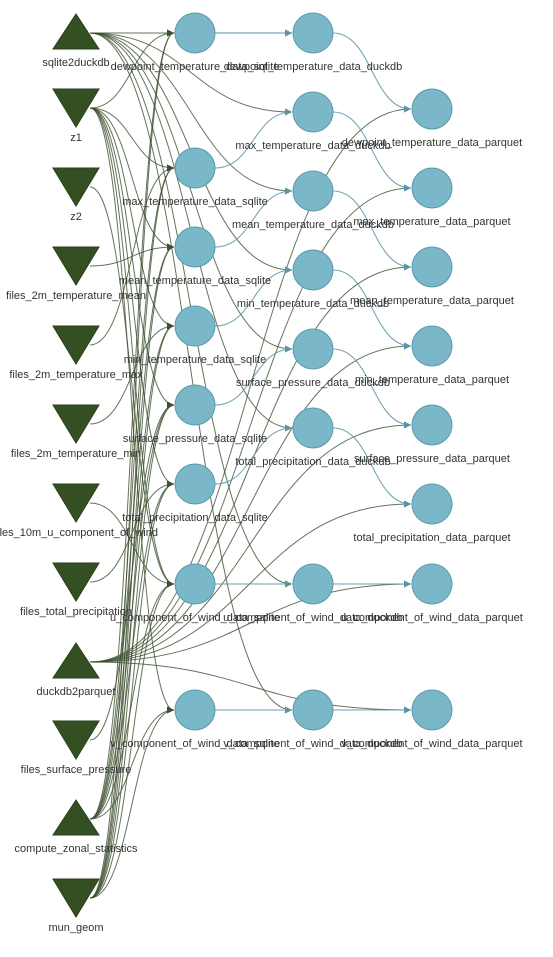  What do you see at coordinates (432, 267) in the screenshot?
I see `parquet-node-mean-temperature-data-parquet` at bounding box center [432, 267].